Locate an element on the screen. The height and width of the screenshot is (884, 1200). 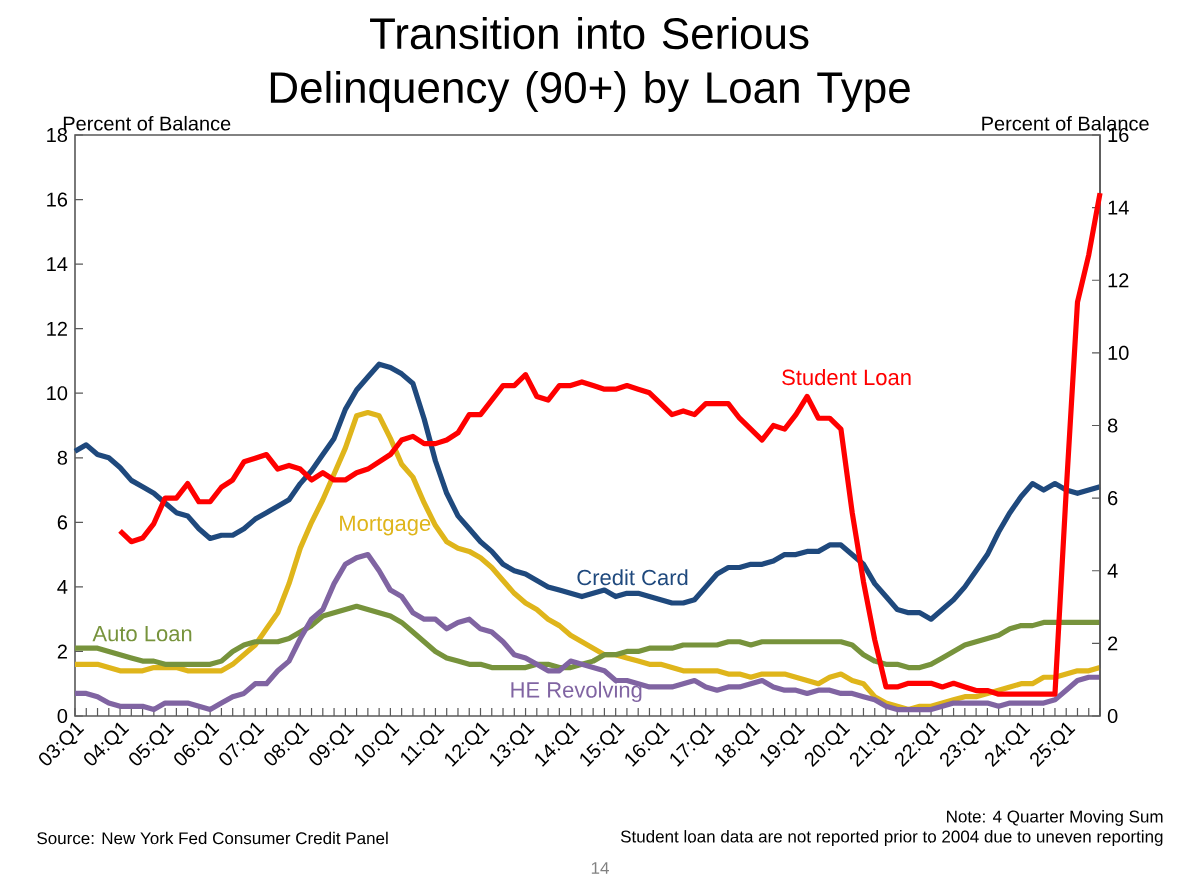
y2-tick-label: 2 is located at coordinates (1113, 643).